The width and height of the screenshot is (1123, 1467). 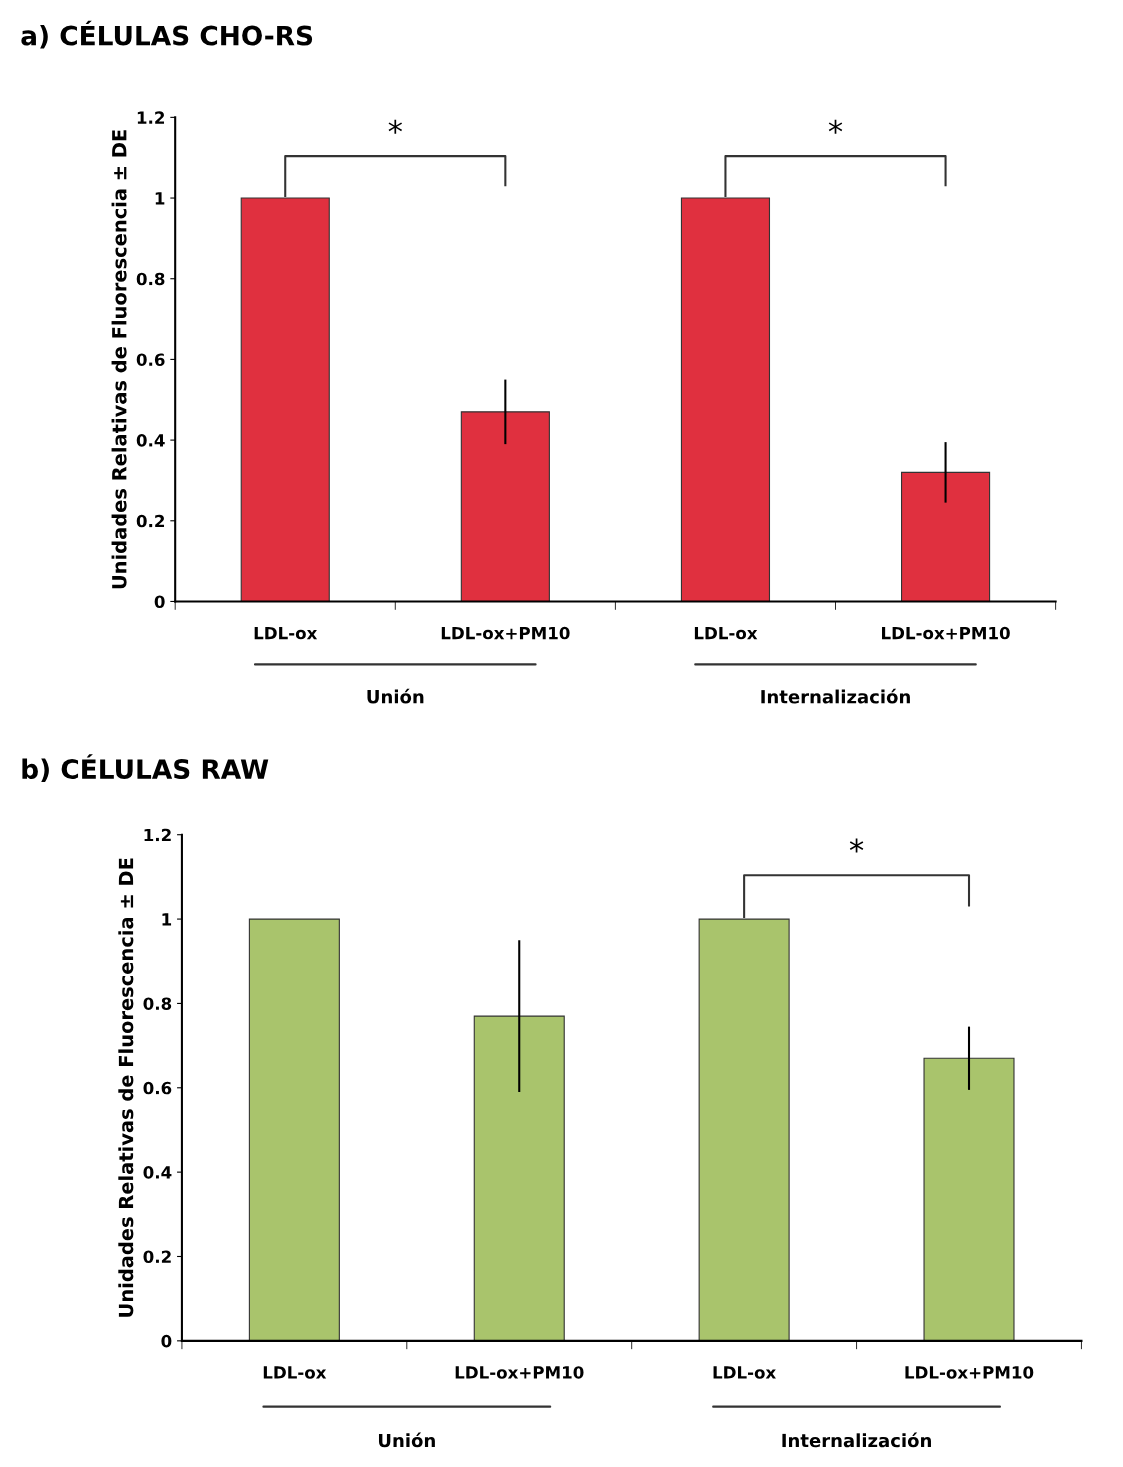 What do you see at coordinates (167, 34) in the screenshot?
I see `chart-title: a) CÉLULAS CHO-RS` at bounding box center [167, 34].